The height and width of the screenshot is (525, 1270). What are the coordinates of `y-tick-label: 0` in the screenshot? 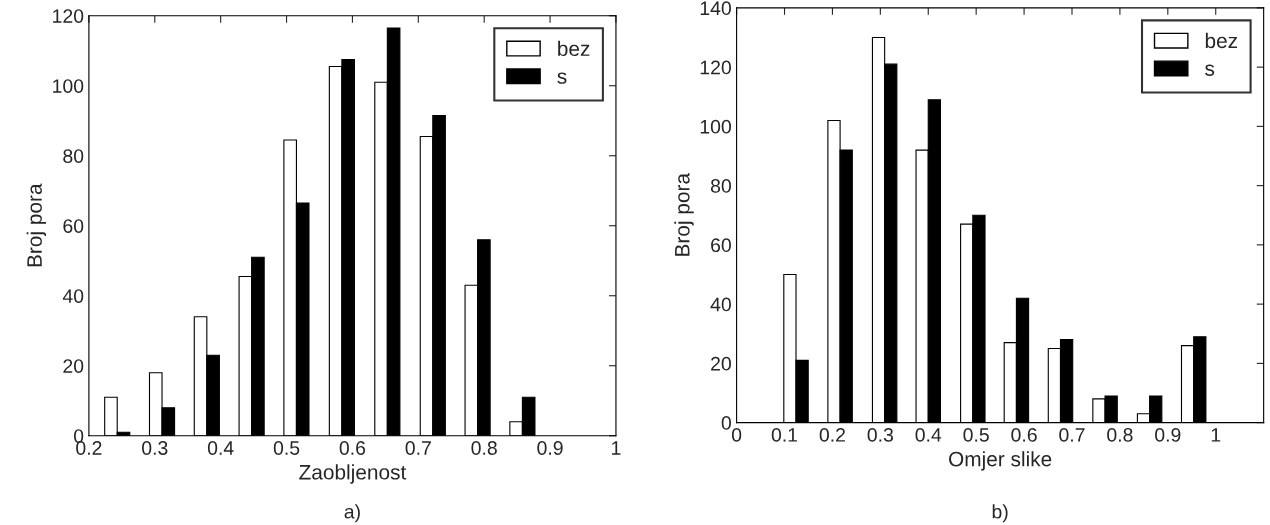 It's located at (726, 423).